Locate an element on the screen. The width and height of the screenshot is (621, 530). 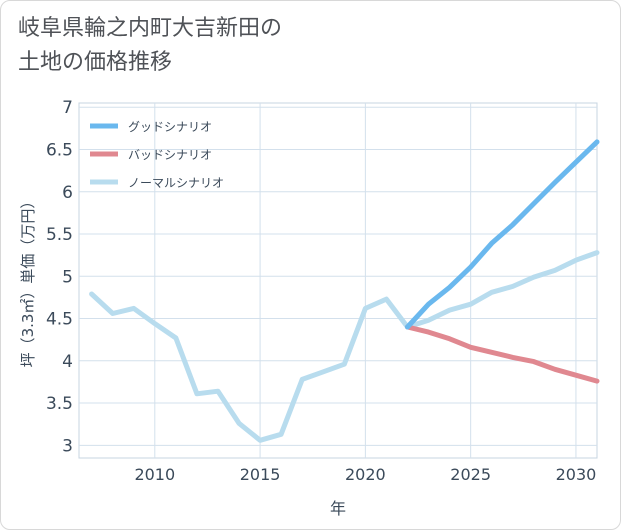
chart-title: 岐阜県輪之内町大吉新田の 土地の価格推移 is located at coordinates (188, 46).